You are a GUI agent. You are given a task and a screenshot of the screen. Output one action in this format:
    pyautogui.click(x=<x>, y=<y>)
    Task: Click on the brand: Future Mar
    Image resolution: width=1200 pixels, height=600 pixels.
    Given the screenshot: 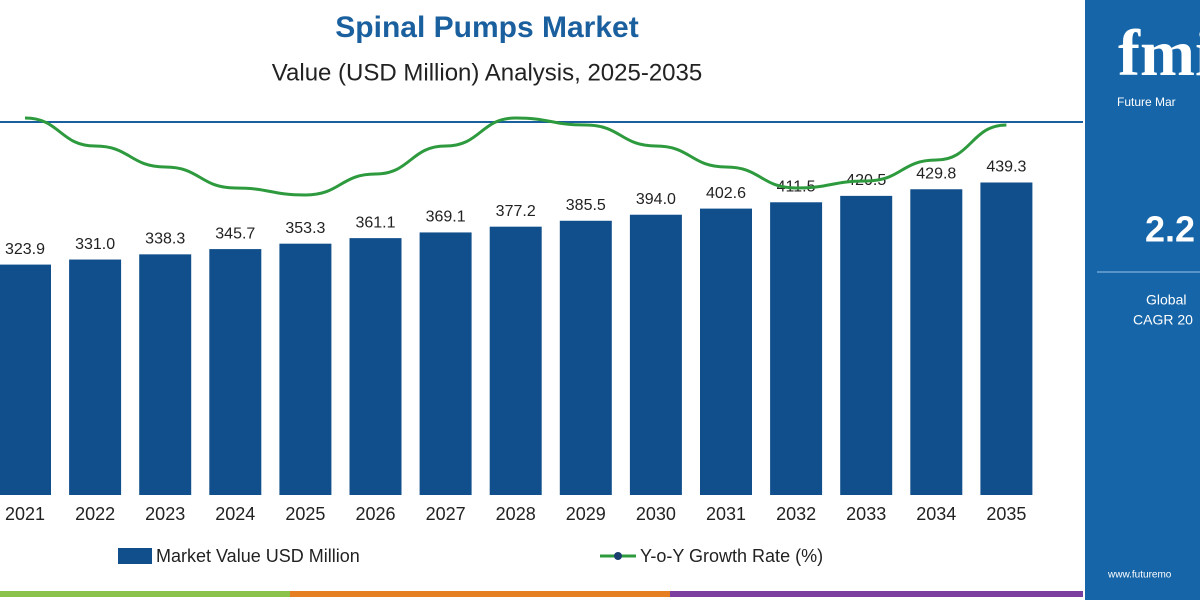 What is the action you would take?
    pyautogui.click(x=1146, y=102)
    